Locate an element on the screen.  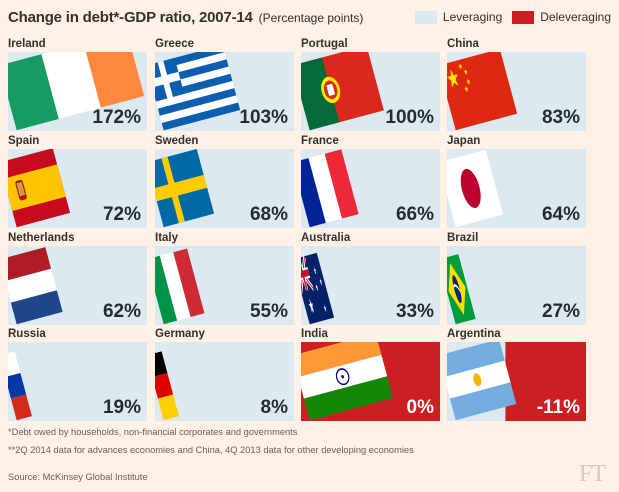
flag-bar-svg-germany is located at coordinates (224, 381).